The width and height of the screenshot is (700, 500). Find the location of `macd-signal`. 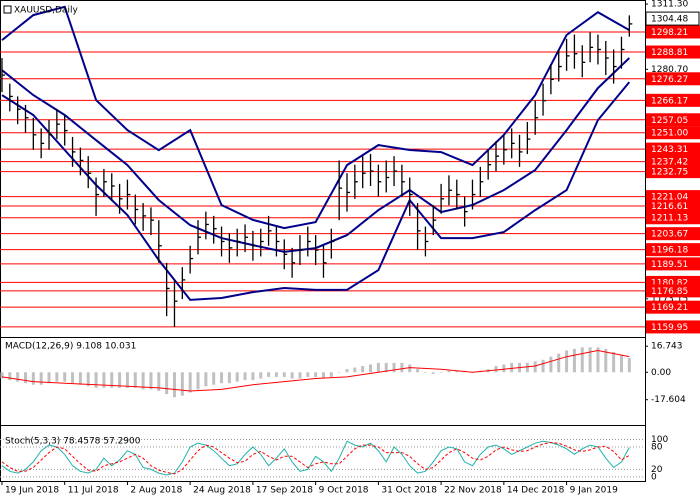

macd-signal is located at coordinates (315, 370).